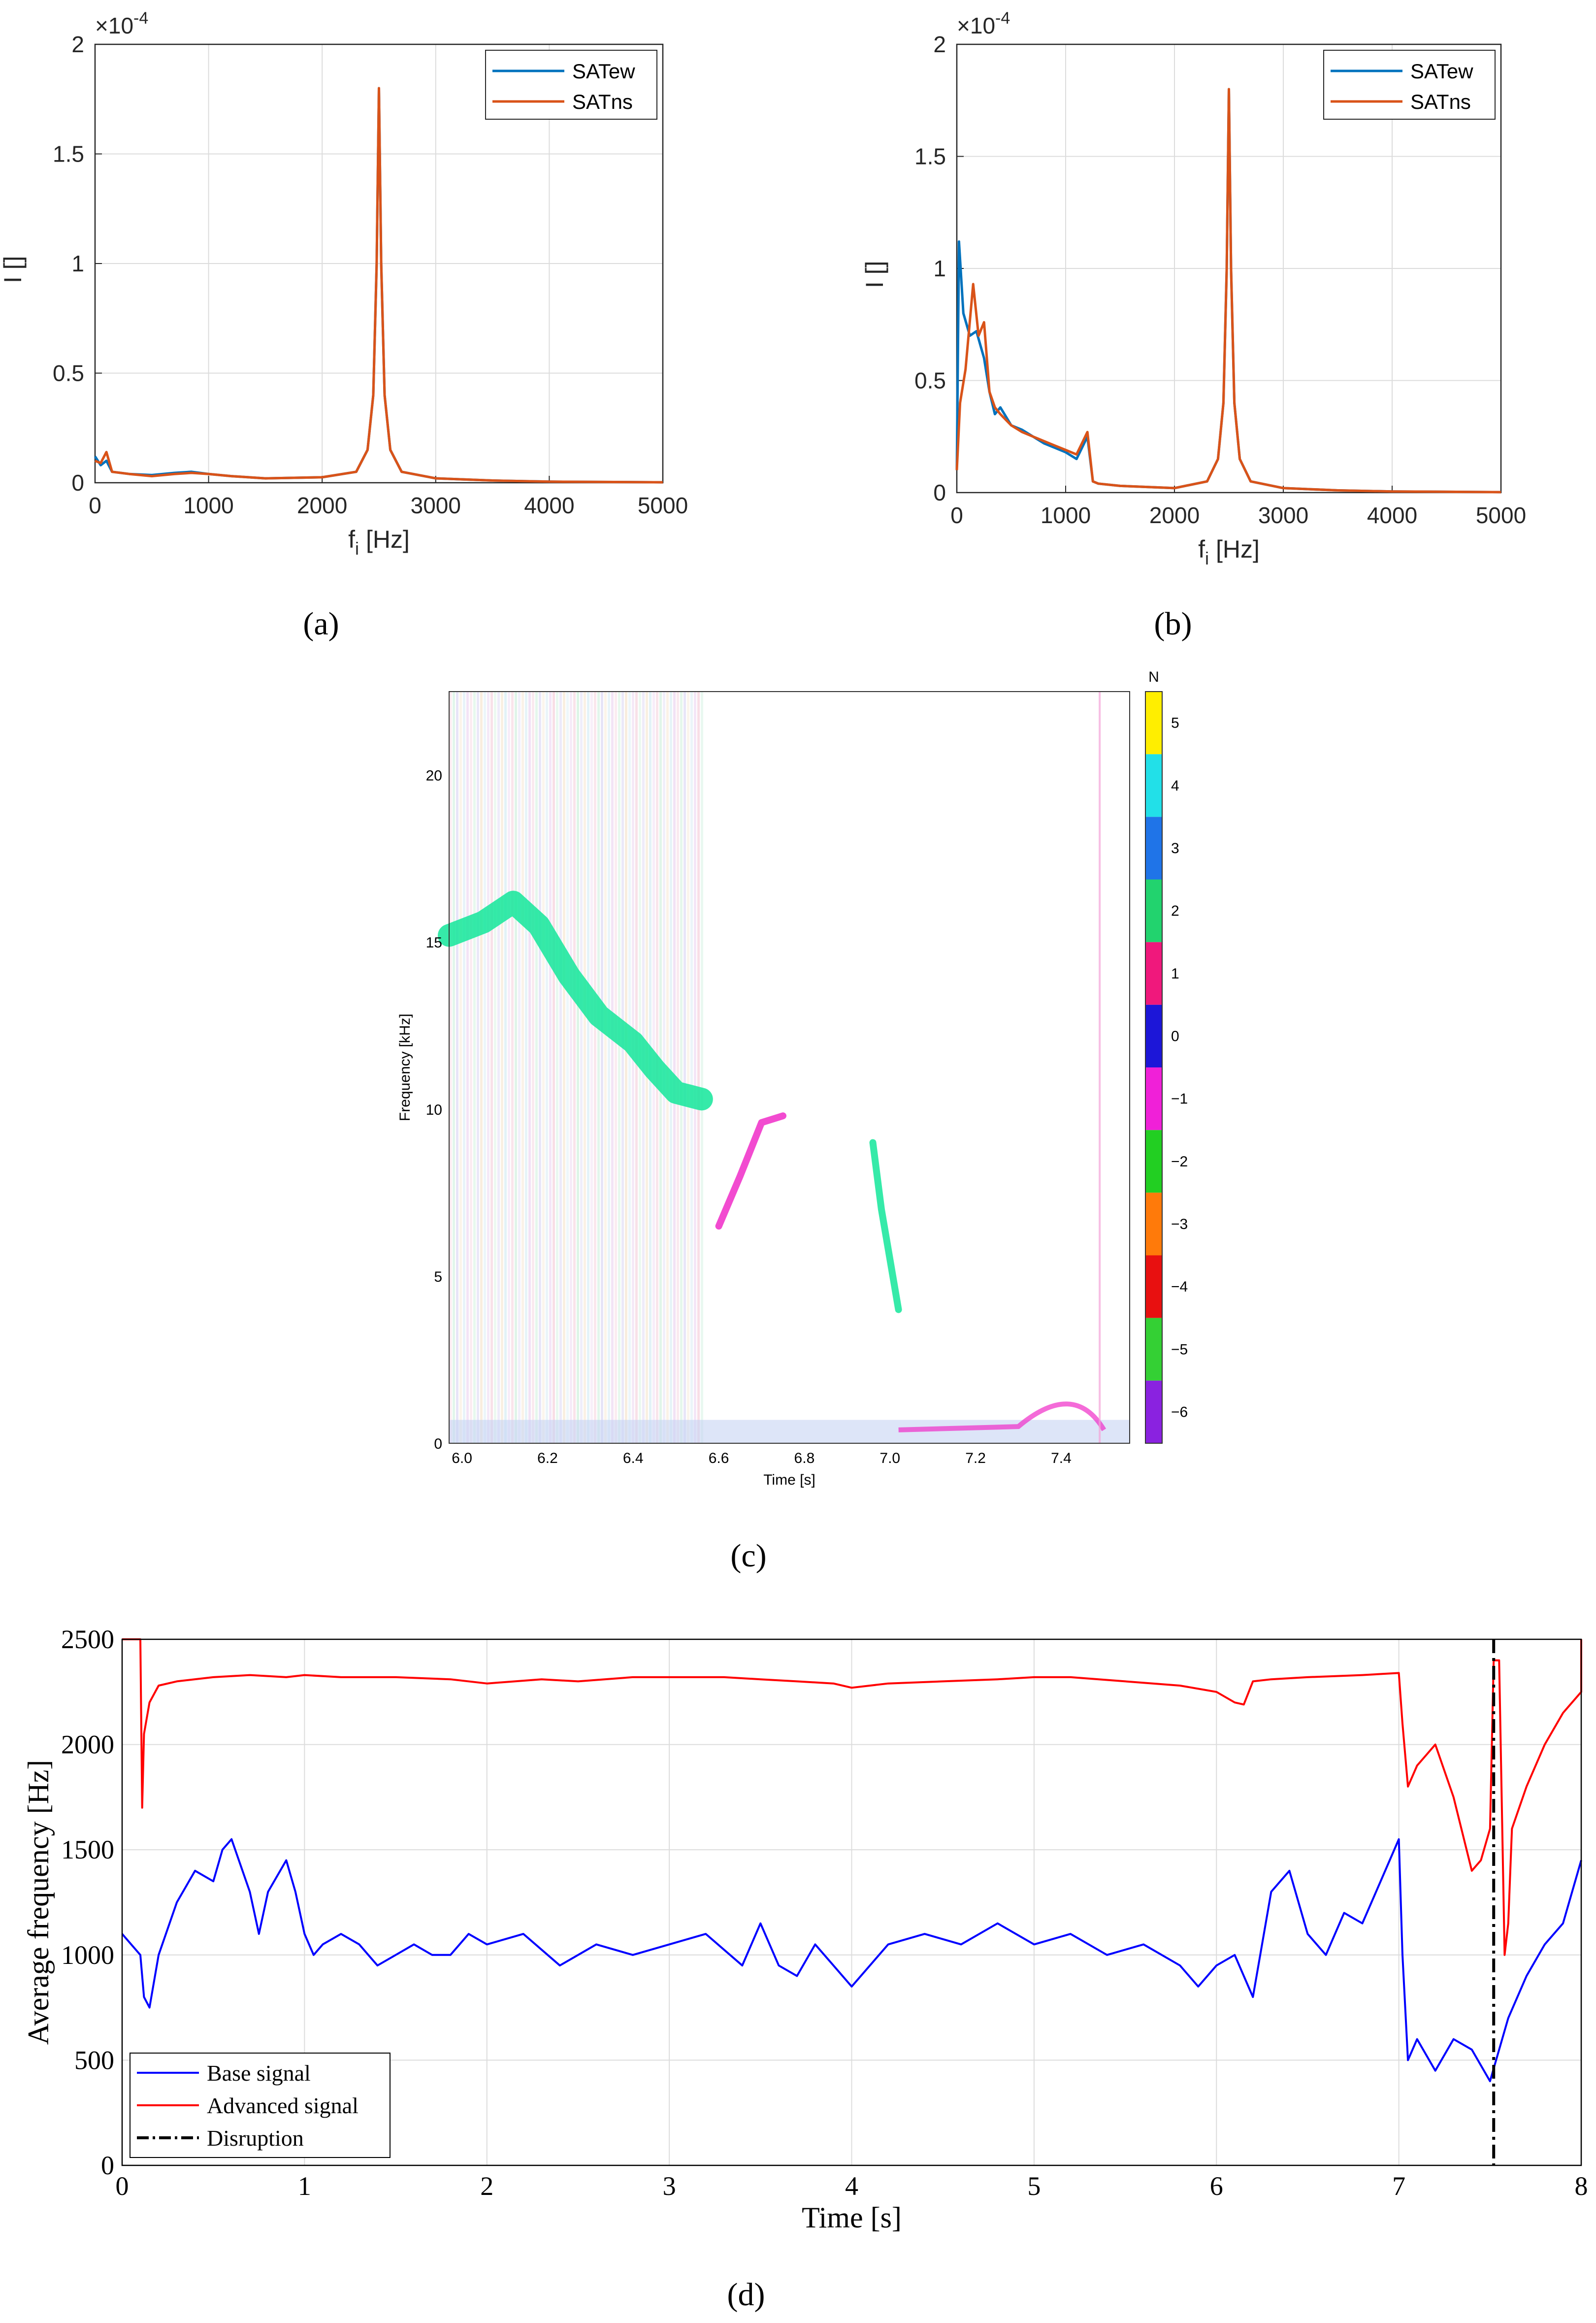 The image size is (1596, 2323). What do you see at coordinates (1002, 1417) in the screenshot?
I see `c-trace-late-magenta` at bounding box center [1002, 1417].